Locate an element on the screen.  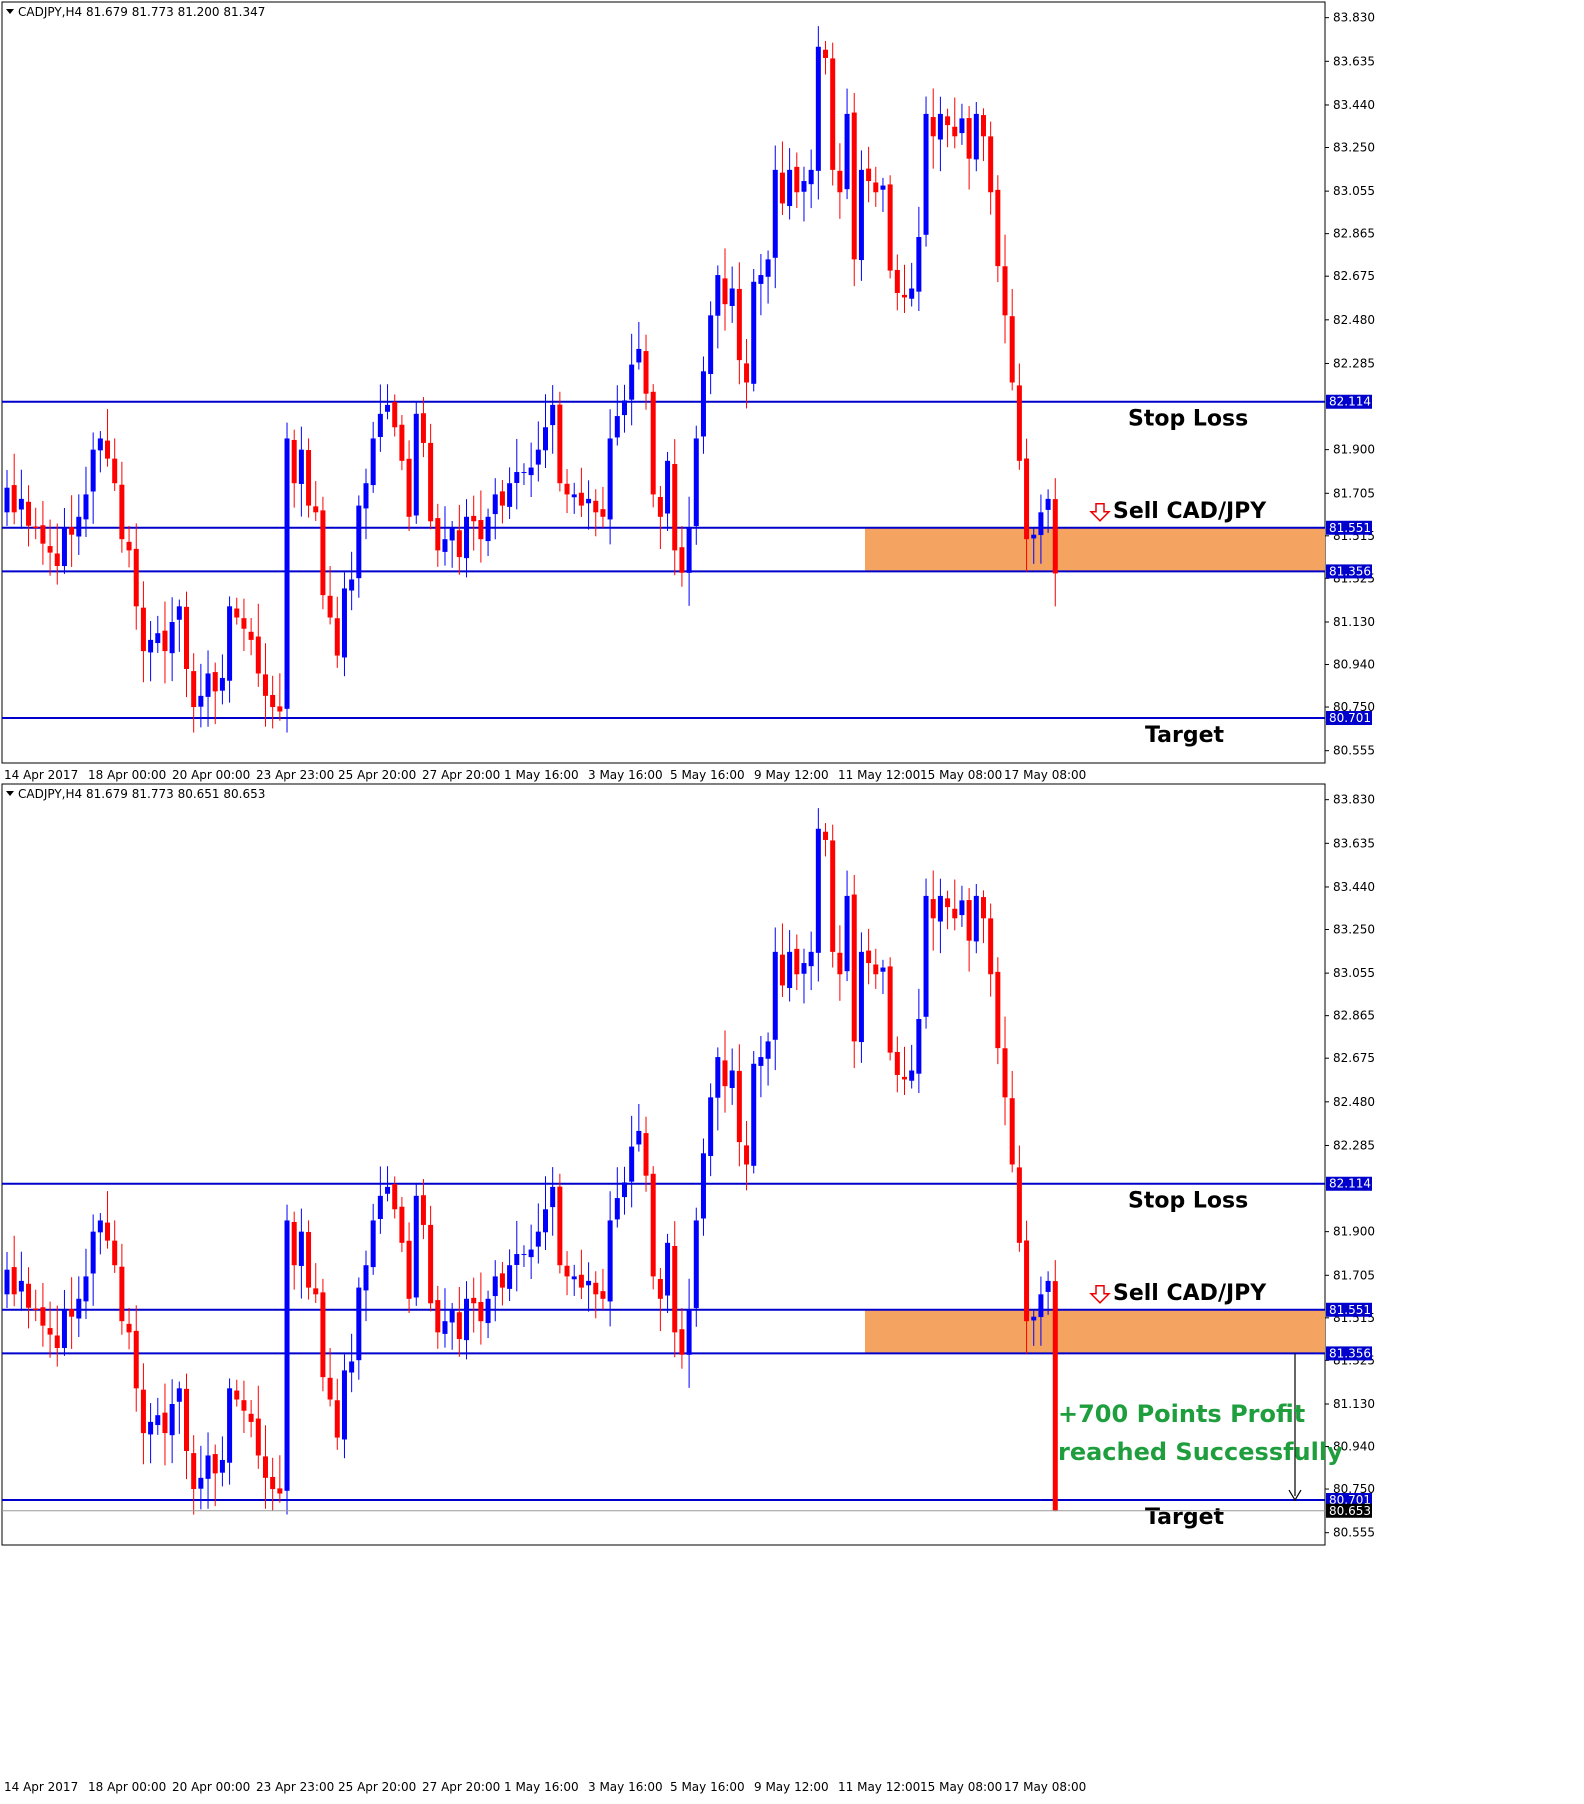
time-axis-label: 25 Apr 20:00 is located at coordinates (377, 1787).